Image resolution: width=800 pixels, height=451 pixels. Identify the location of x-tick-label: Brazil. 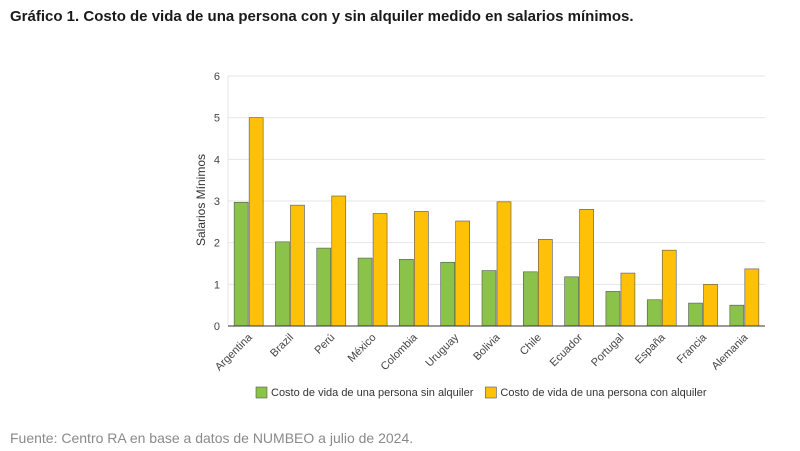
(282, 346).